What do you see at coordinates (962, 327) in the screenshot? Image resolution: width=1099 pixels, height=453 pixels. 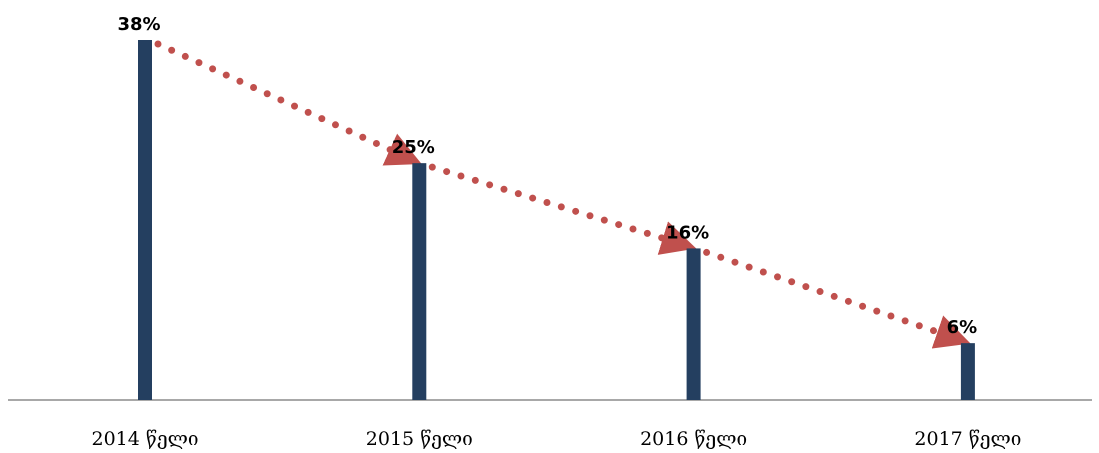 I see `value-label: 6%` at bounding box center [962, 327].